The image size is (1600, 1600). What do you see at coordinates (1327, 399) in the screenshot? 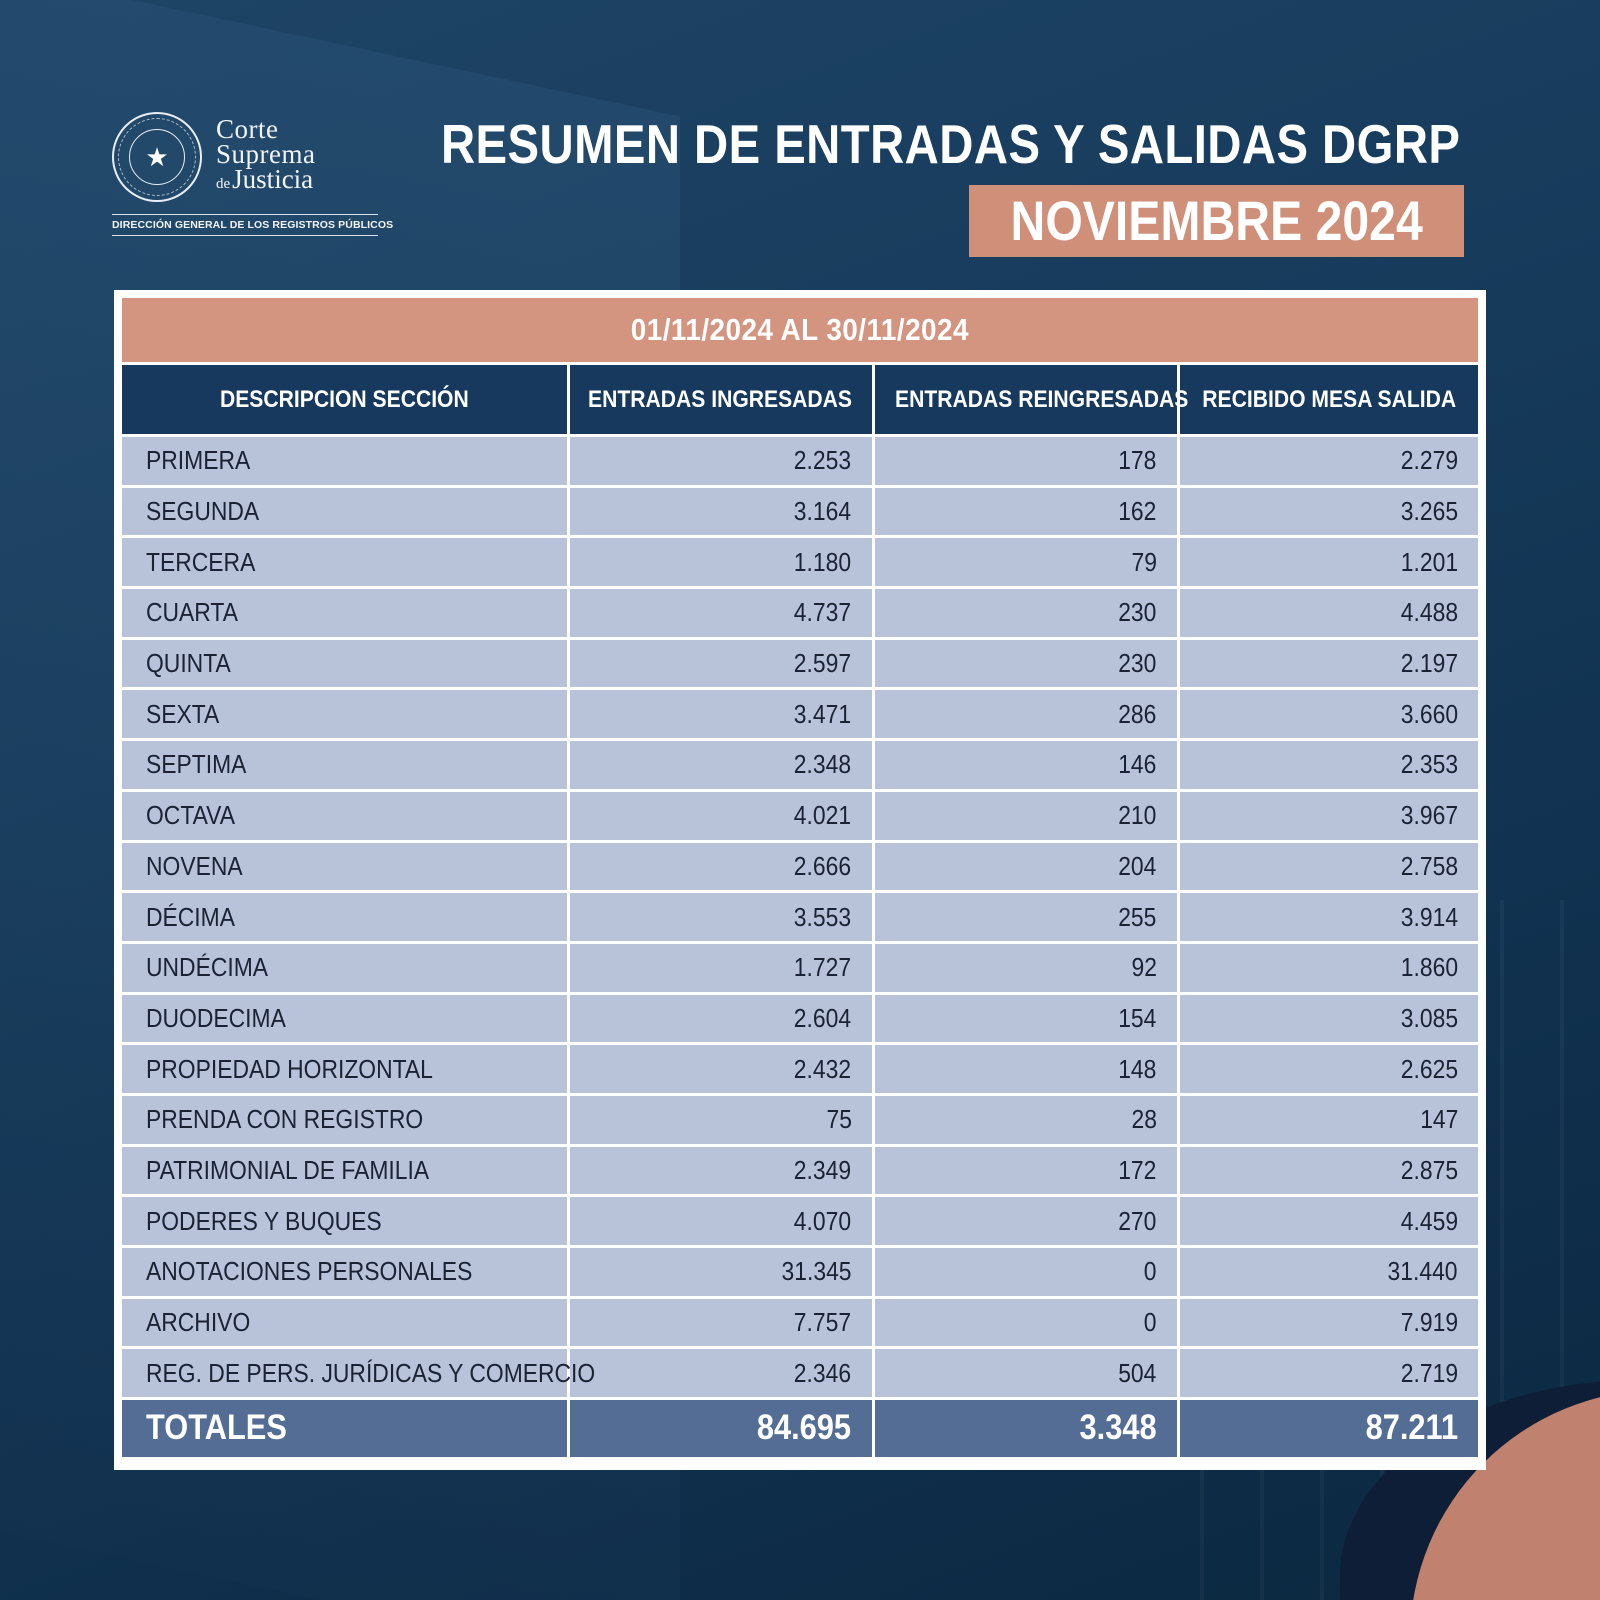
I see `col-header-recibido-mesa-salida: RECIBIDO MESA SALIDA` at bounding box center [1327, 399].